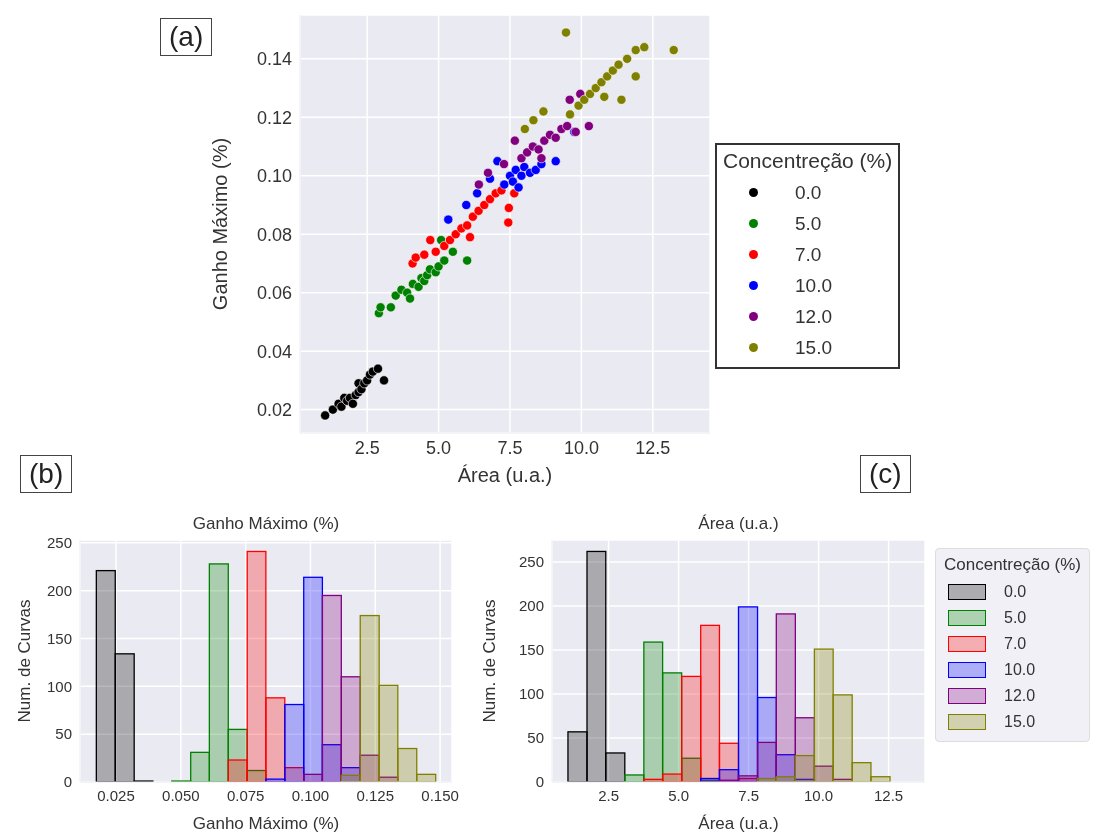 Image resolution: width=1107 pixels, height=837 pixels. Describe the element at coordinates (181, 795) in the screenshot. I see `x-tick-label: 0.050` at that location.